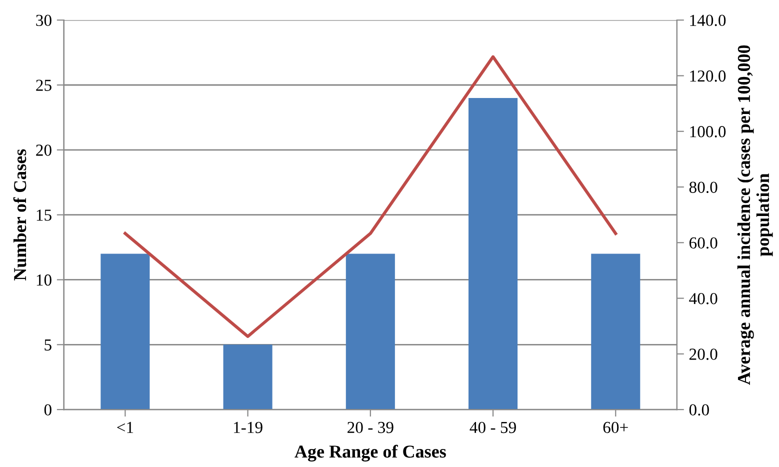 This screenshot has height=467, width=779. Describe the element at coordinates (248, 428) in the screenshot. I see `x-tick-label: 1-19` at that location.